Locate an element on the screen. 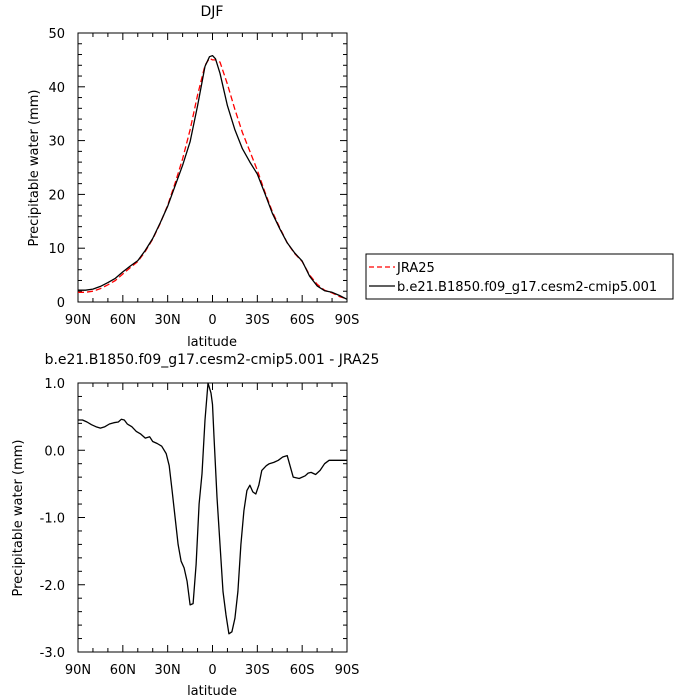 The height and width of the screenshot is (700, 700). bottom-x-tick-label: 90N is located at coordinates (78, 670).